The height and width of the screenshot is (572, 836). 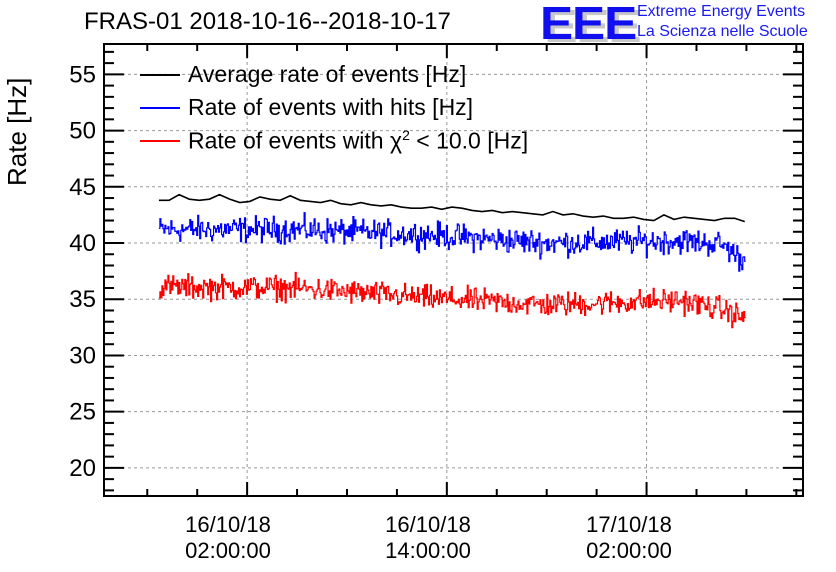 What do you see at coordinates (82, 355) in the screenshot?
I see `y-tick-label: 30` at bounding box center [82, 355].